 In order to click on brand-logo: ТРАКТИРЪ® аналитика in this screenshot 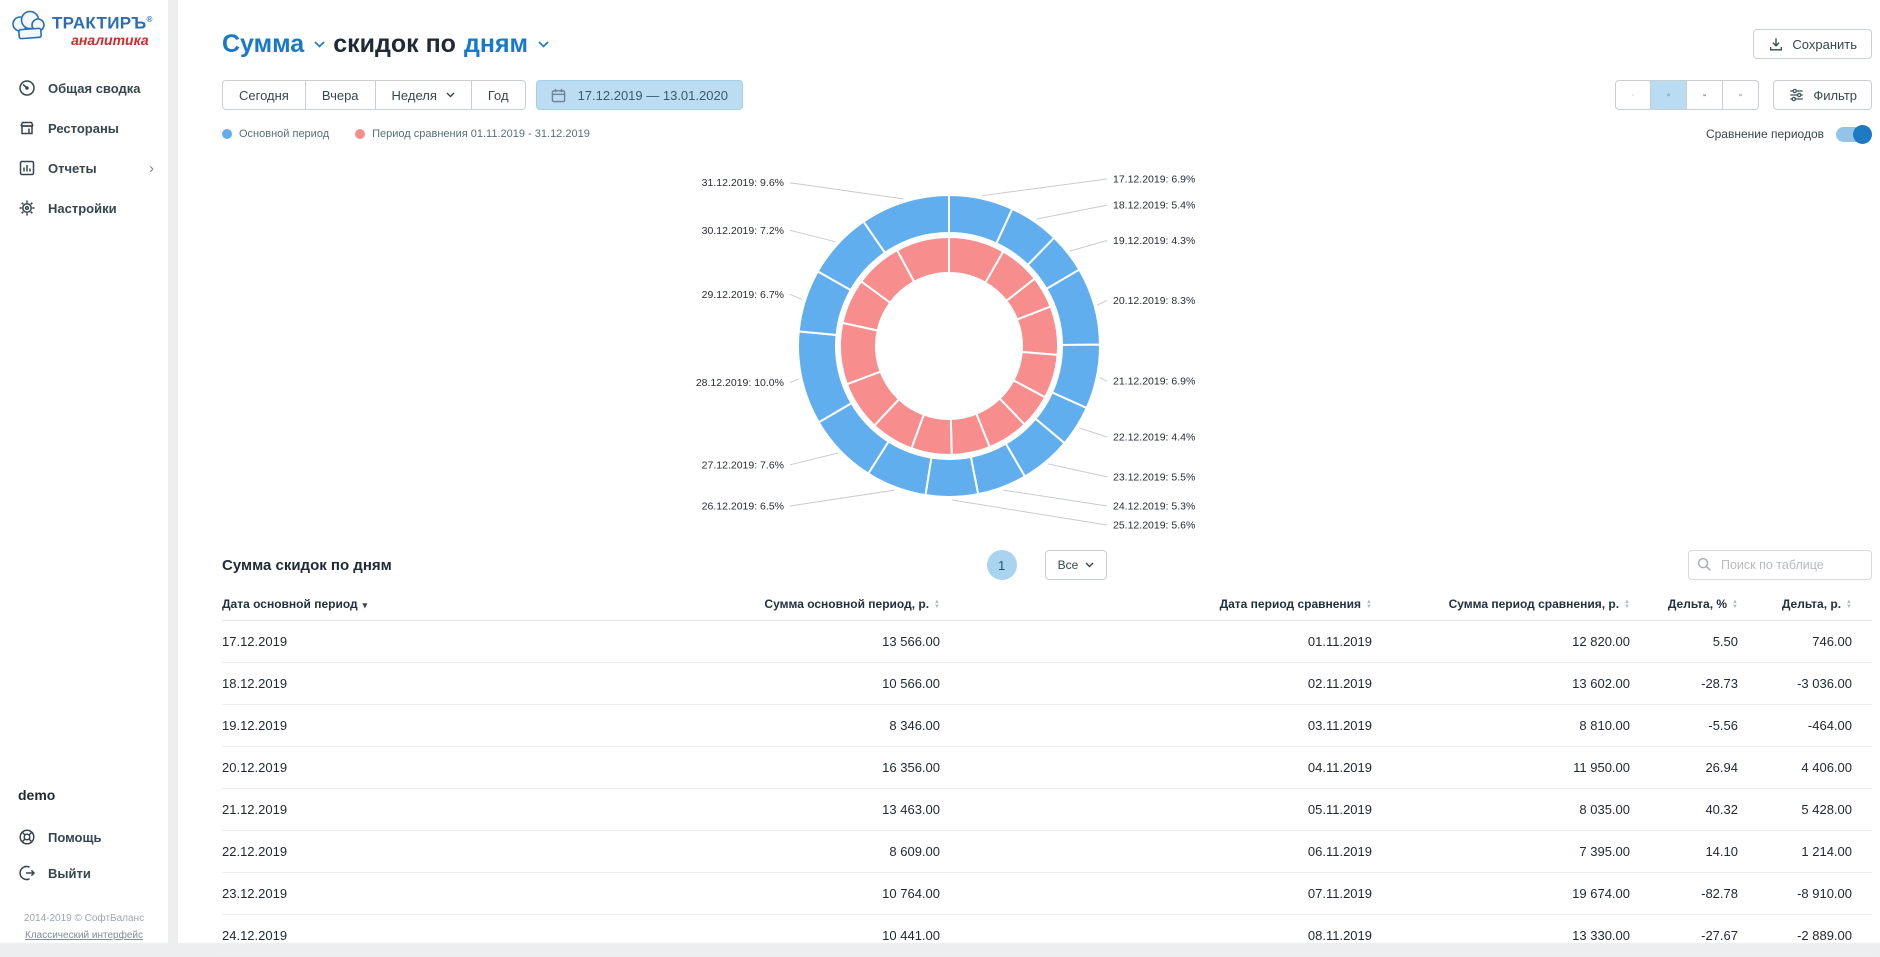, I will do `click(84, 25)`.